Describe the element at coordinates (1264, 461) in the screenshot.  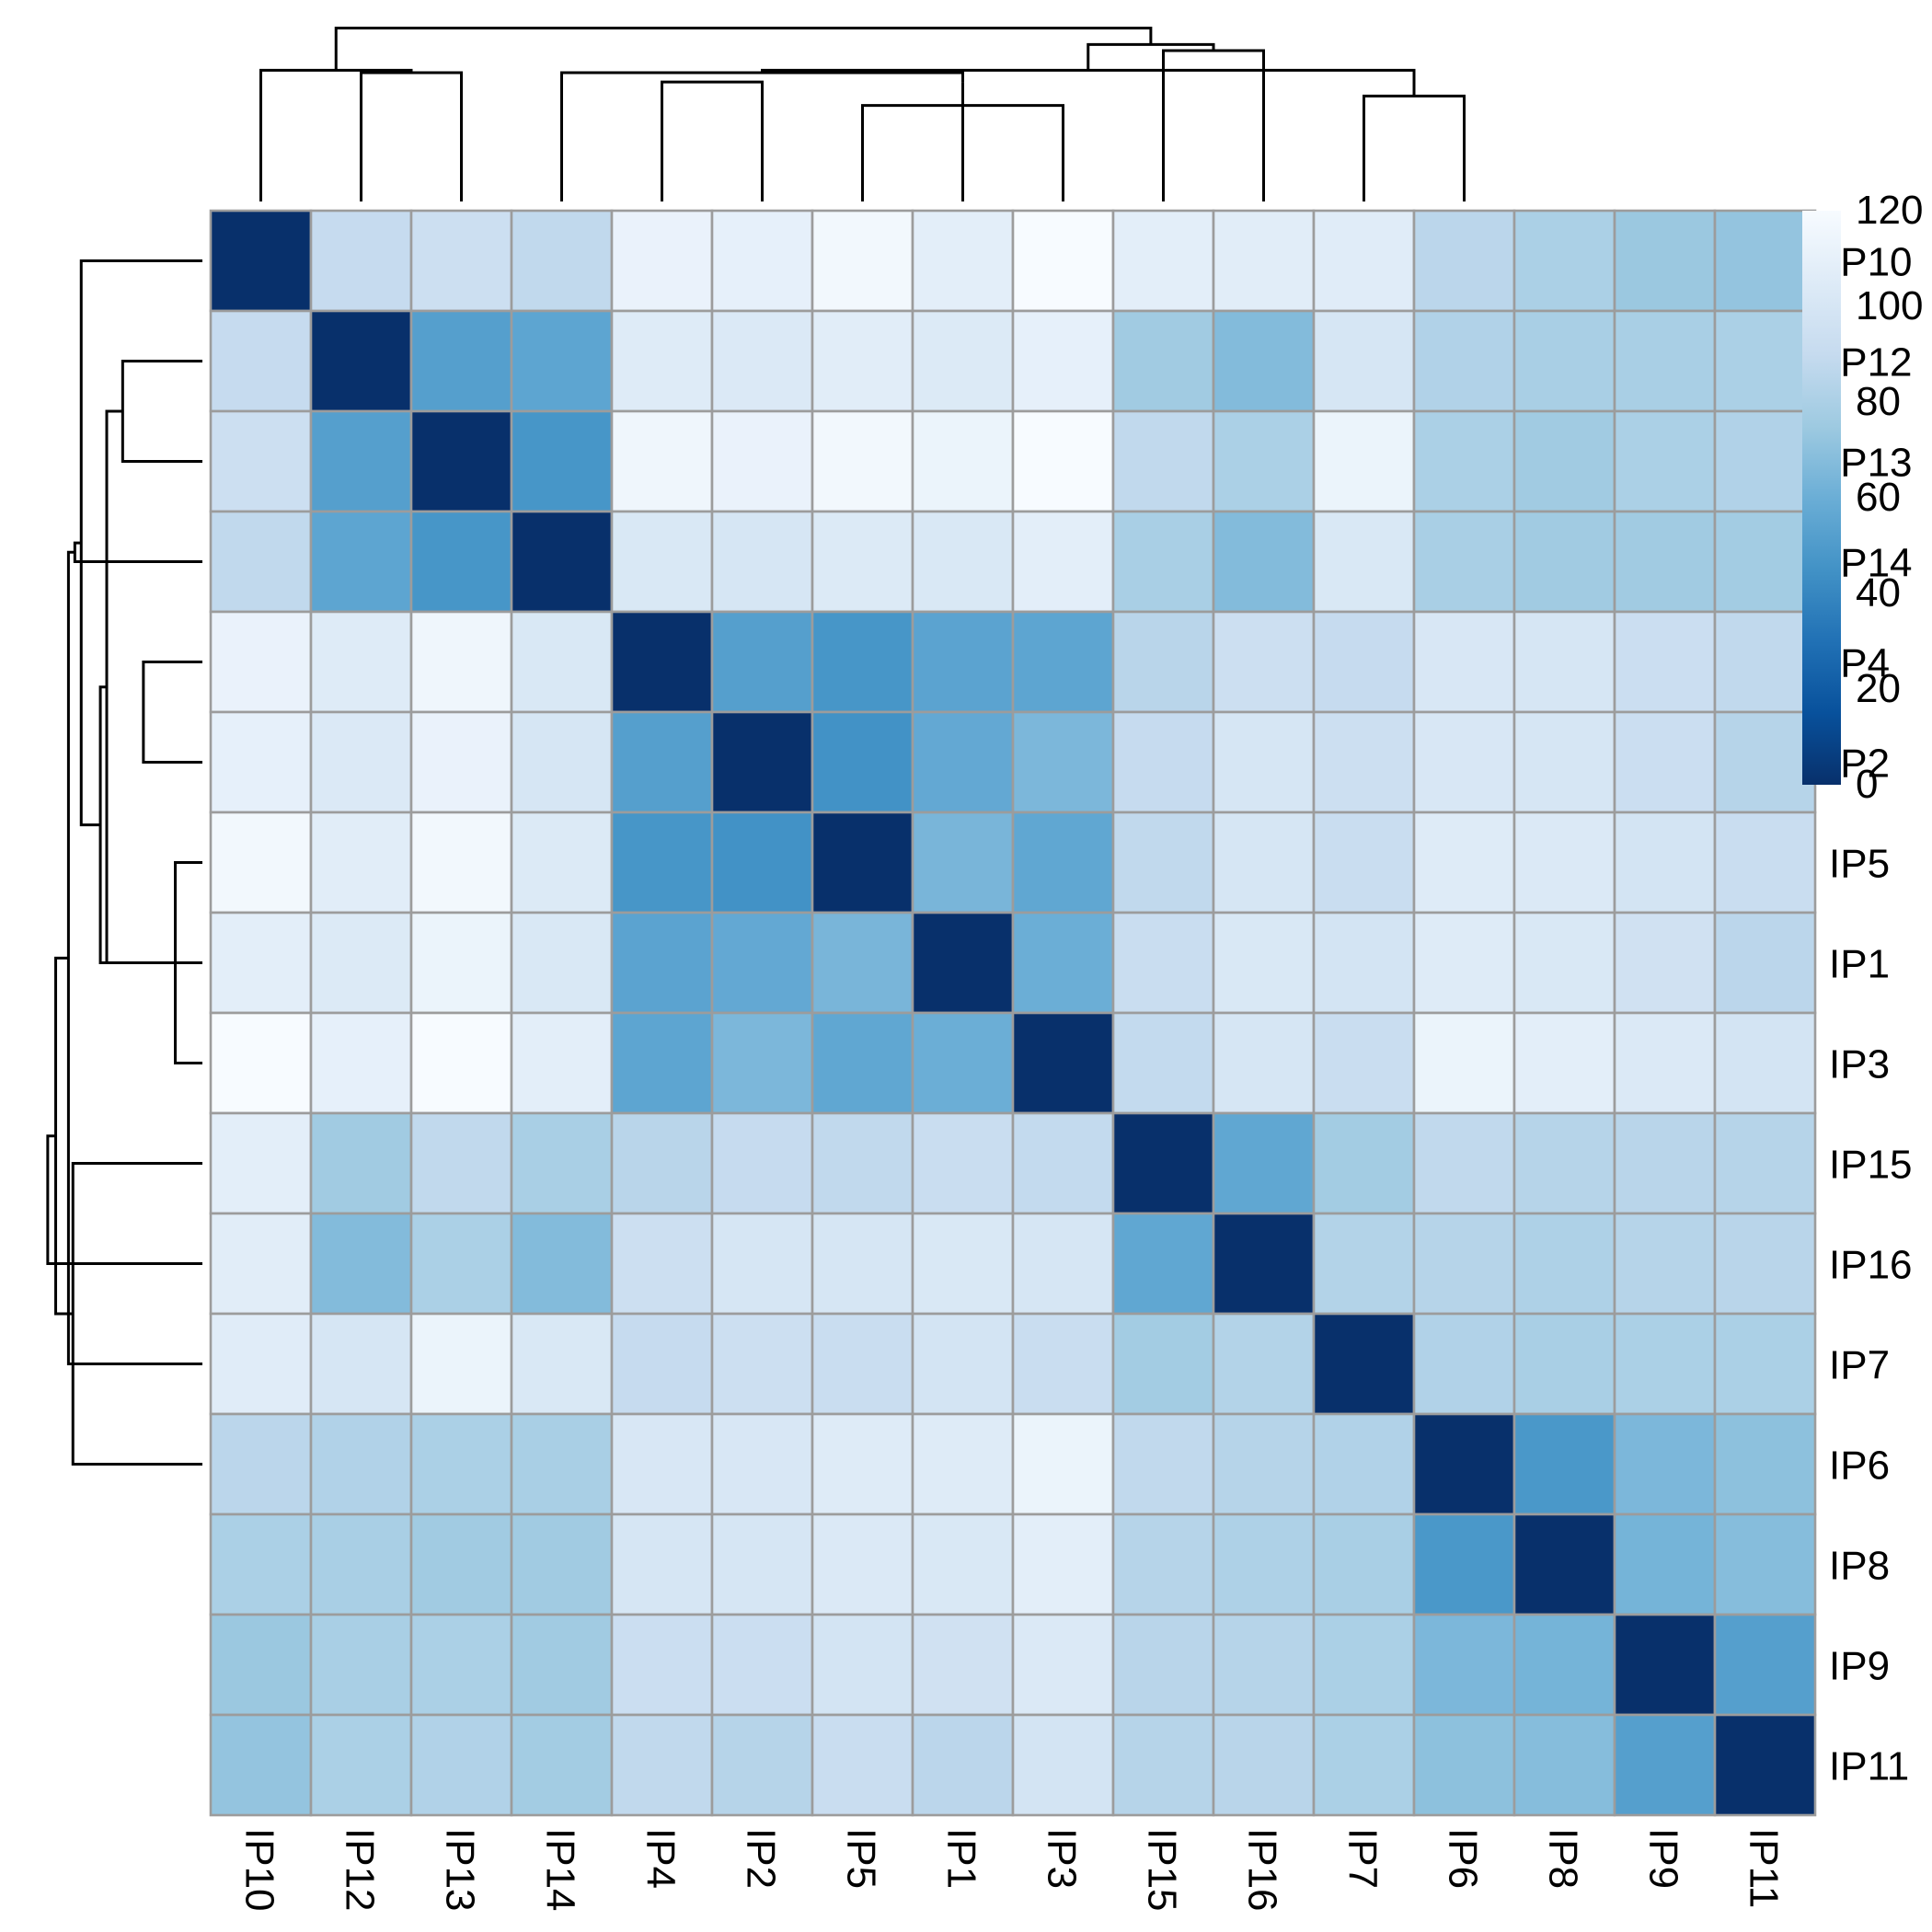
I see `heatmap-cell-IP13-IP16` at that location.